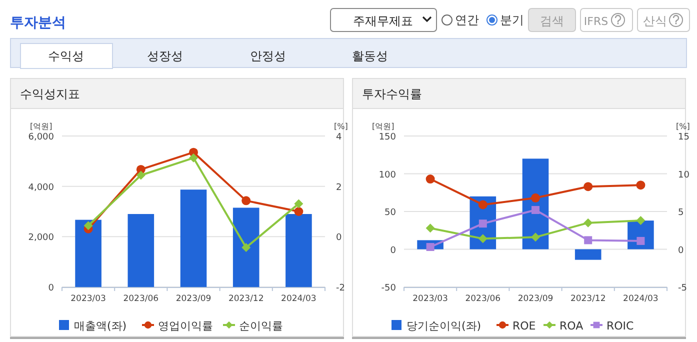 Image resolution: width=697 pixels, height=342 pixels. I want to click on y2-tick-label: 15, so click(684, 137).